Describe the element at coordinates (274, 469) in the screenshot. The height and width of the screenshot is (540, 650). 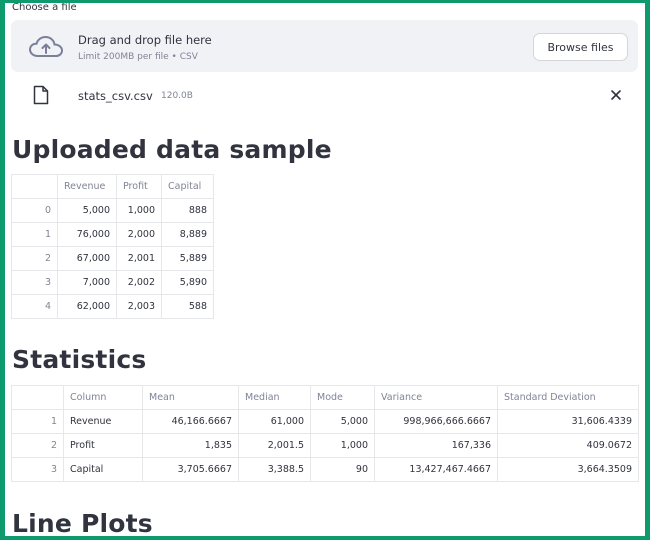
I see `table-cell: 3,388.5` at that location.